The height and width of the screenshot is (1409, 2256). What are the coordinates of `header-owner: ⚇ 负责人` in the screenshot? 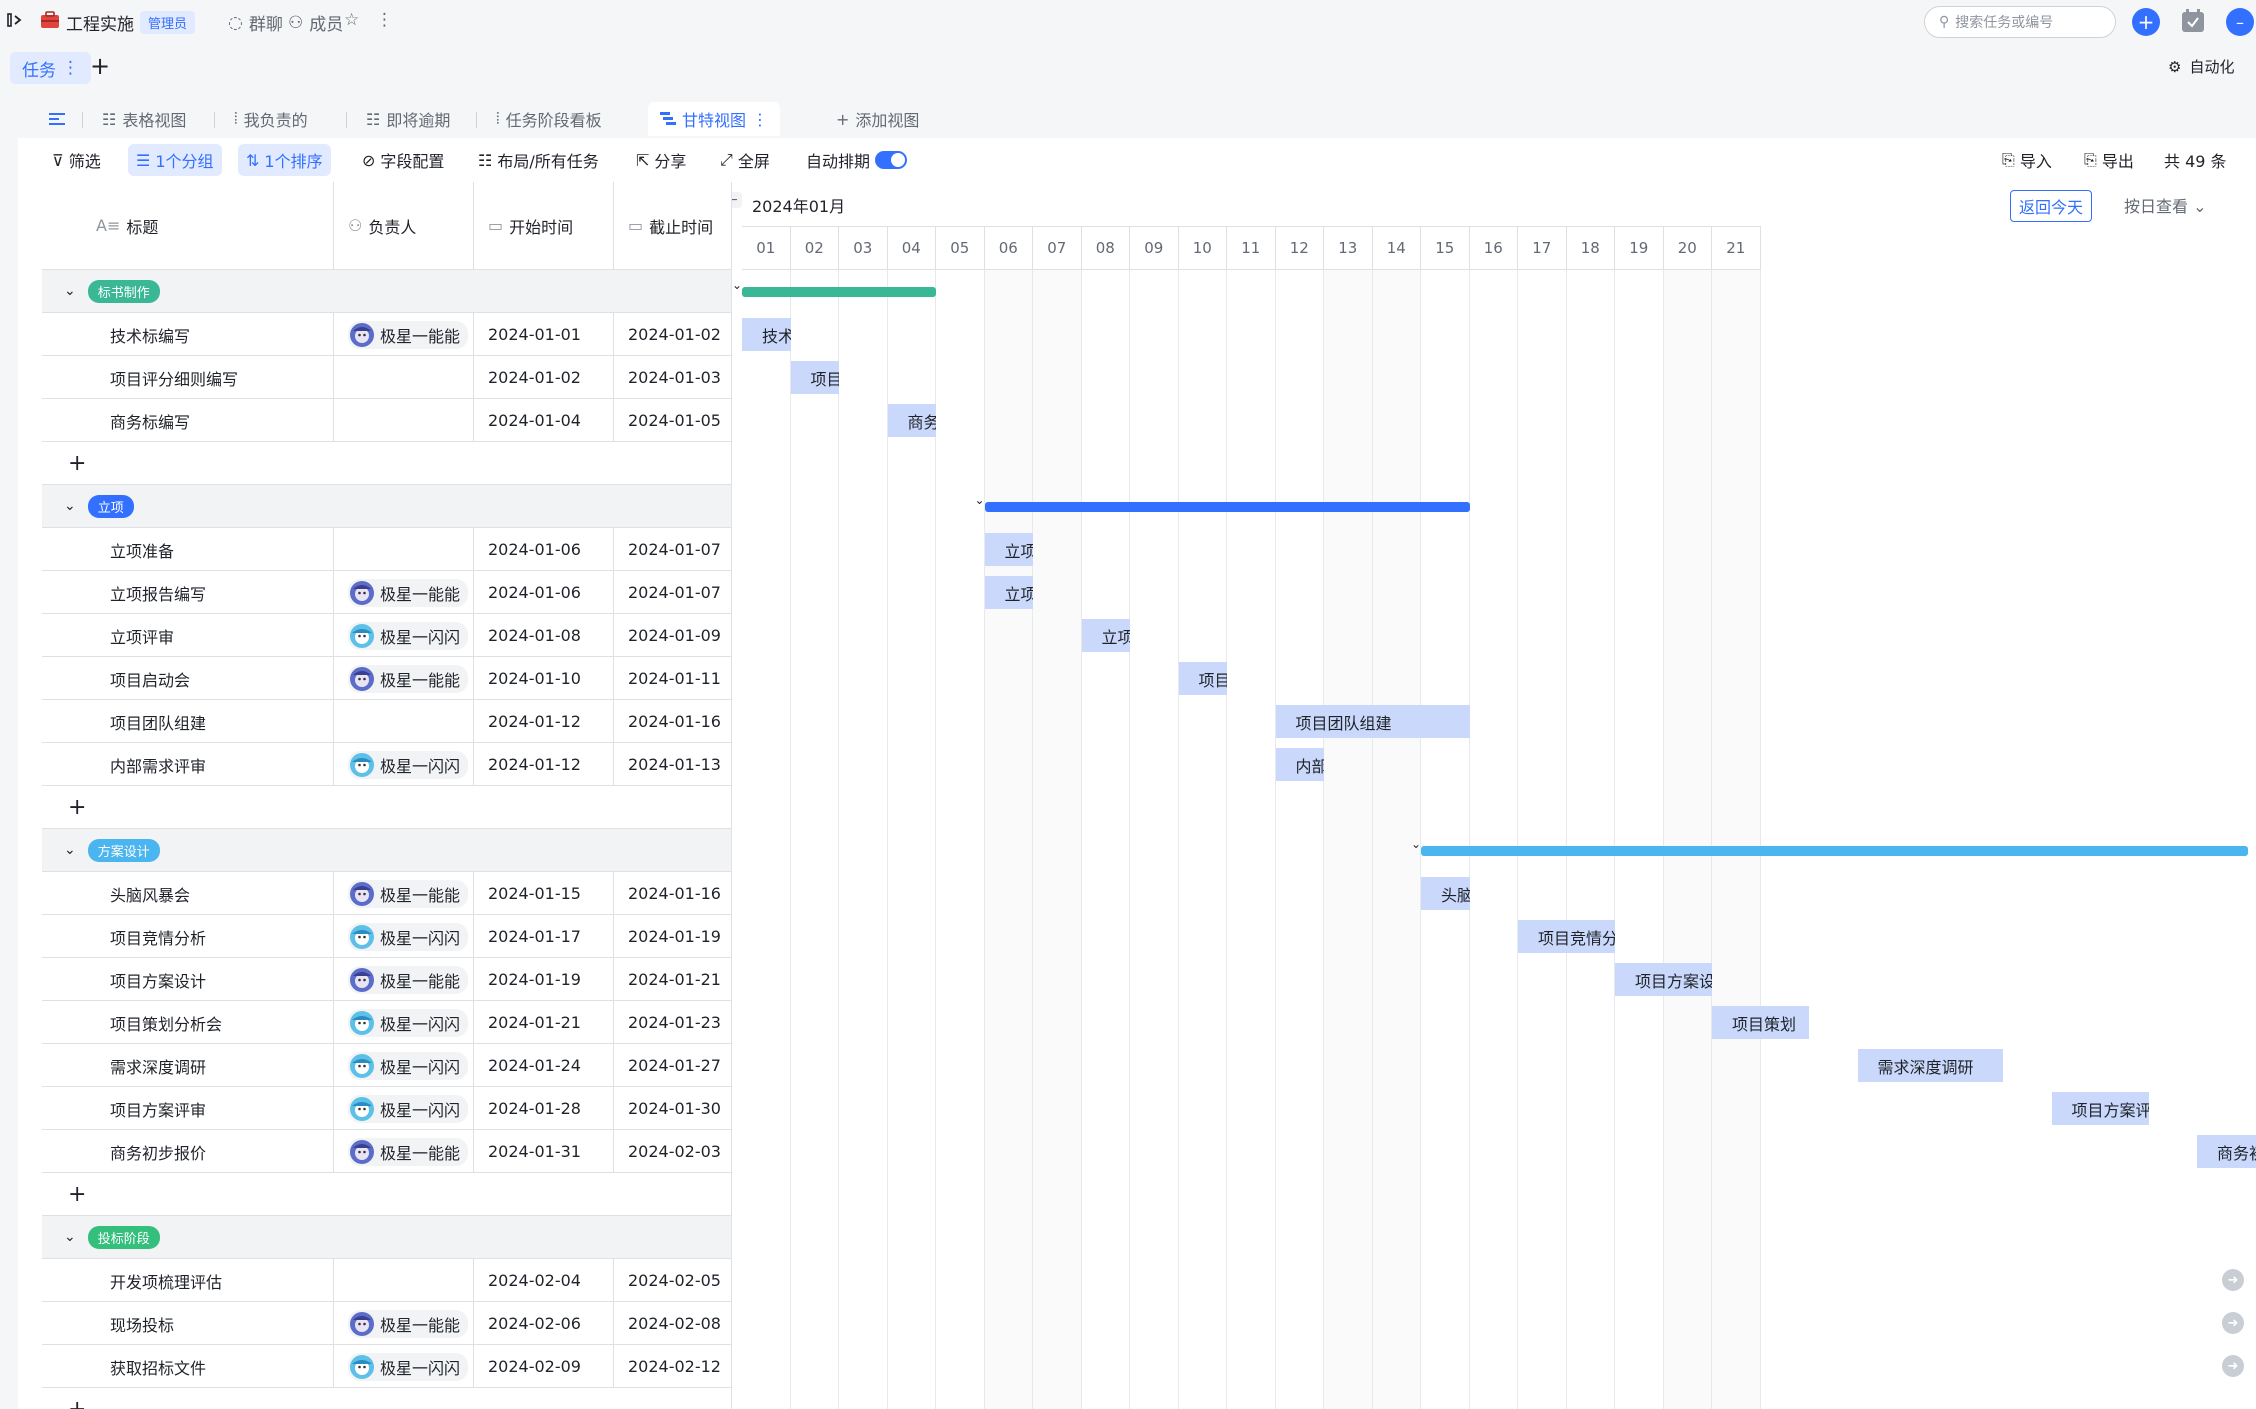 It's located at (404, 226).